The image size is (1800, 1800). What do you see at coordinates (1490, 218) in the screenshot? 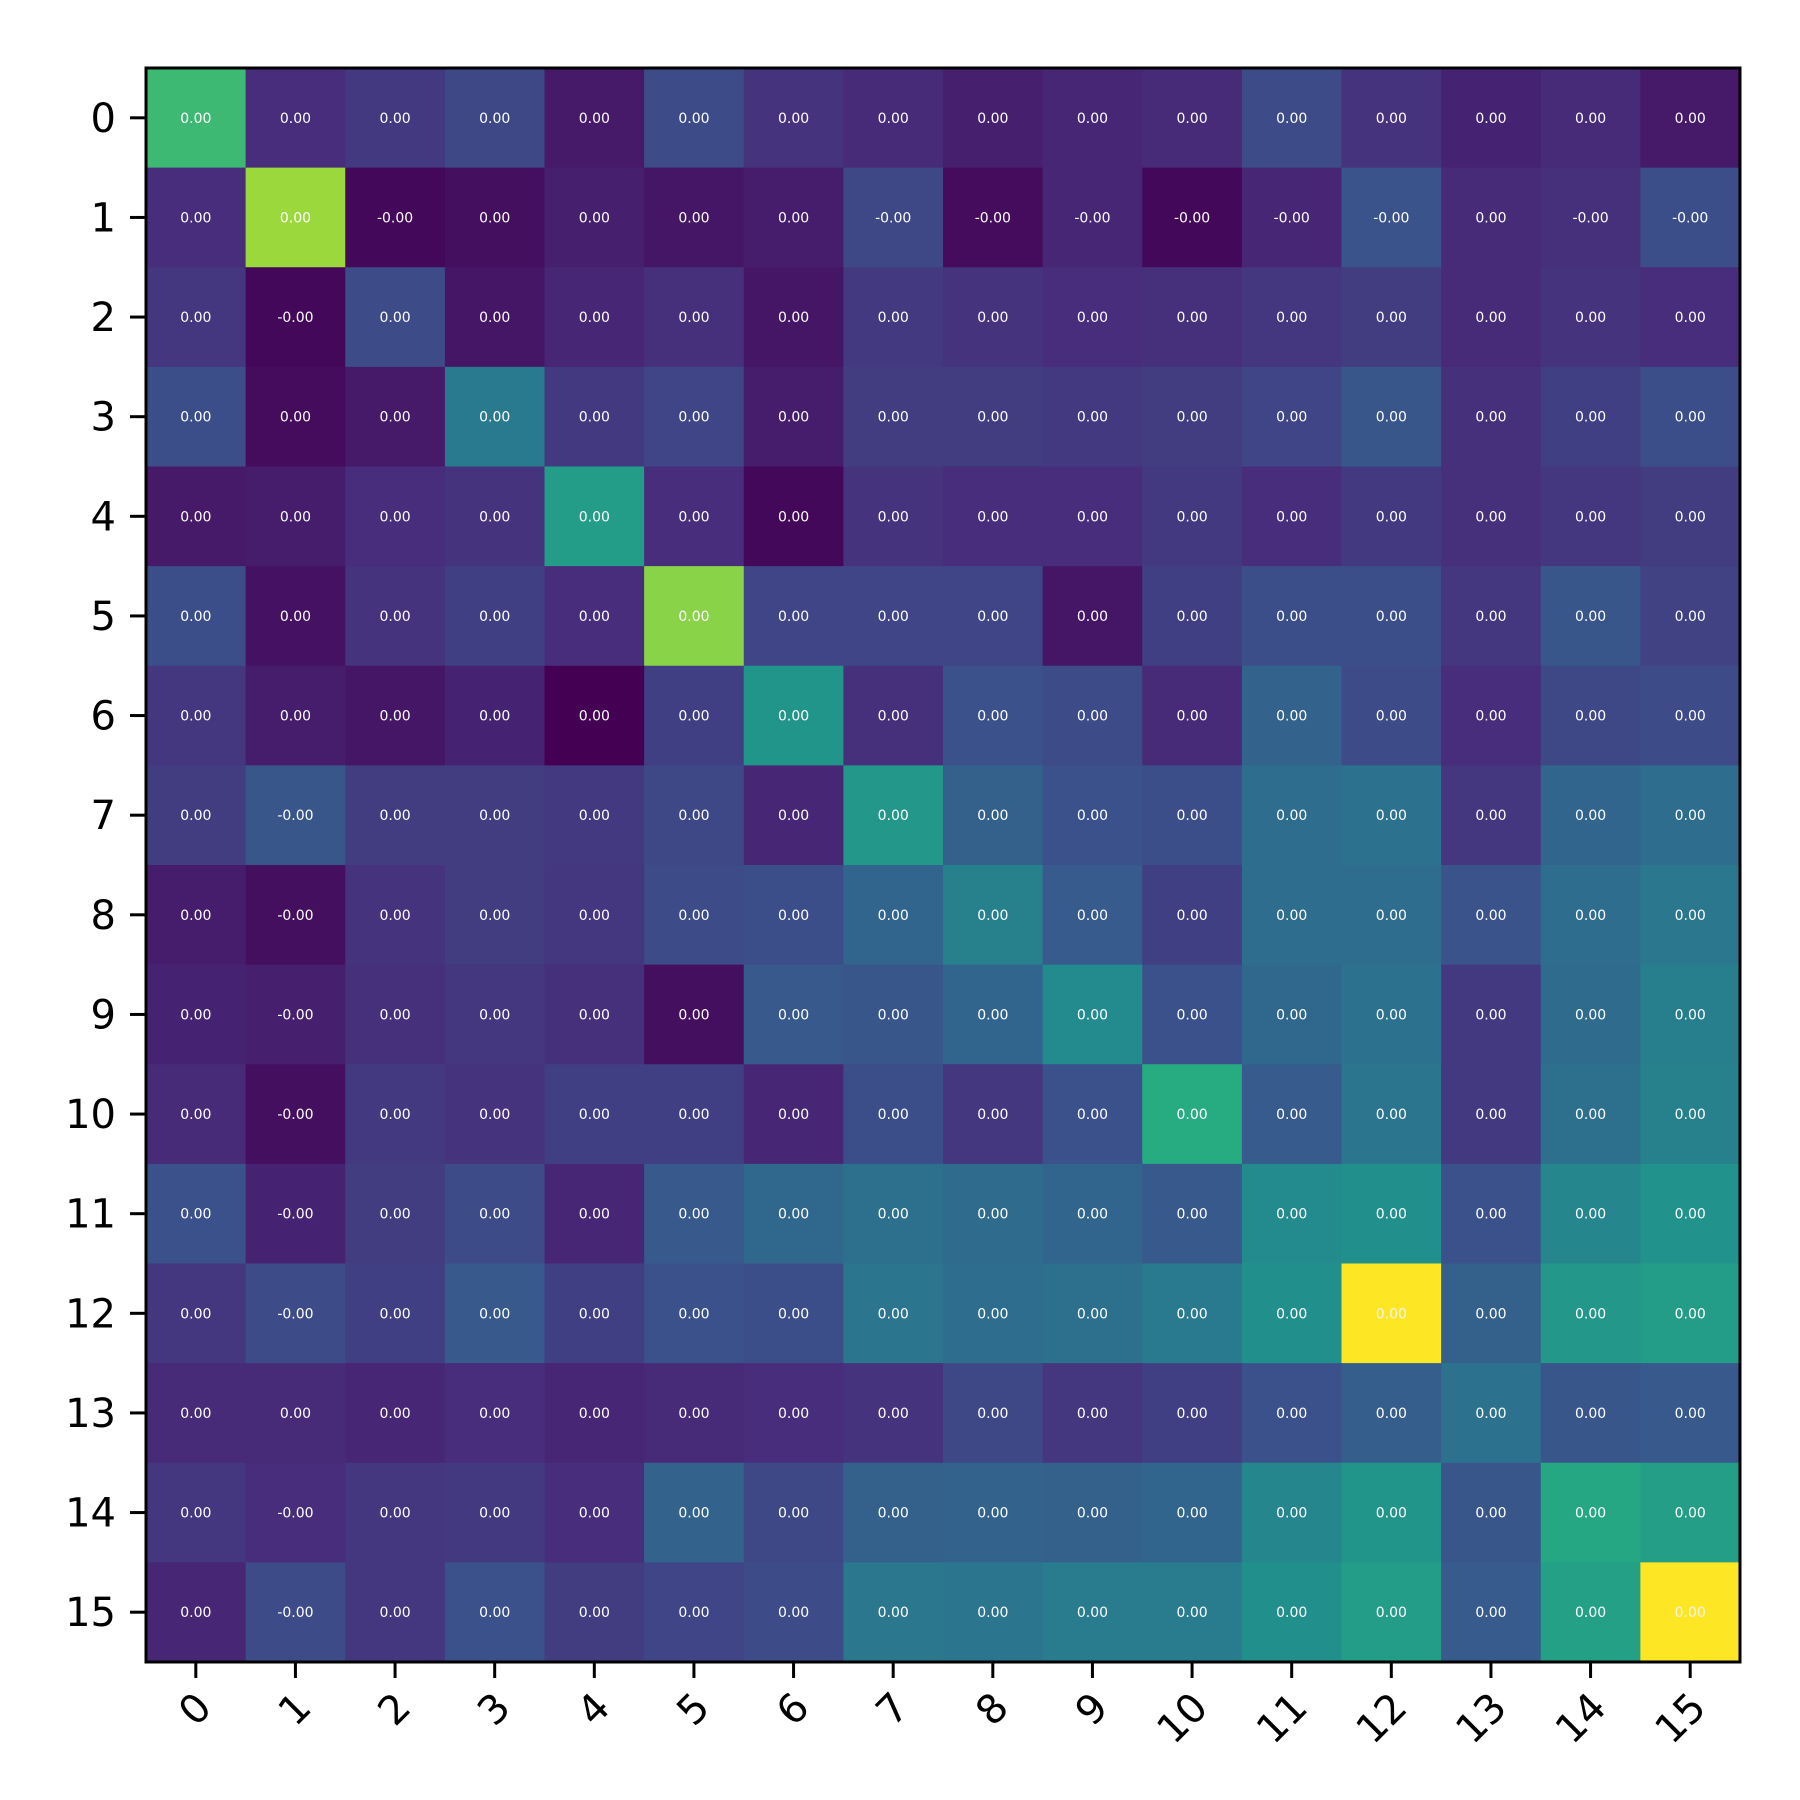
I see `cell-value-label-1-13: 0.00` at bounding box center [1490, 218].